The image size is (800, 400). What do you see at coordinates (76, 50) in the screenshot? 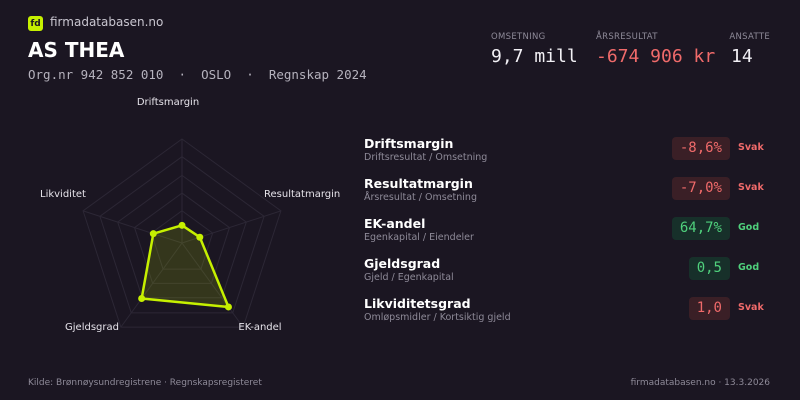
I see `company-name: AS THEA` at bounding box center [76, 50].